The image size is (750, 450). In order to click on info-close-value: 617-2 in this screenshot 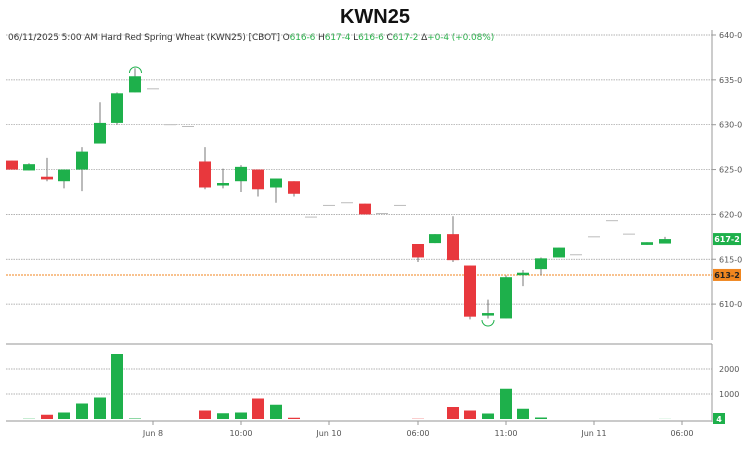, I will do `click(405, 38)`.